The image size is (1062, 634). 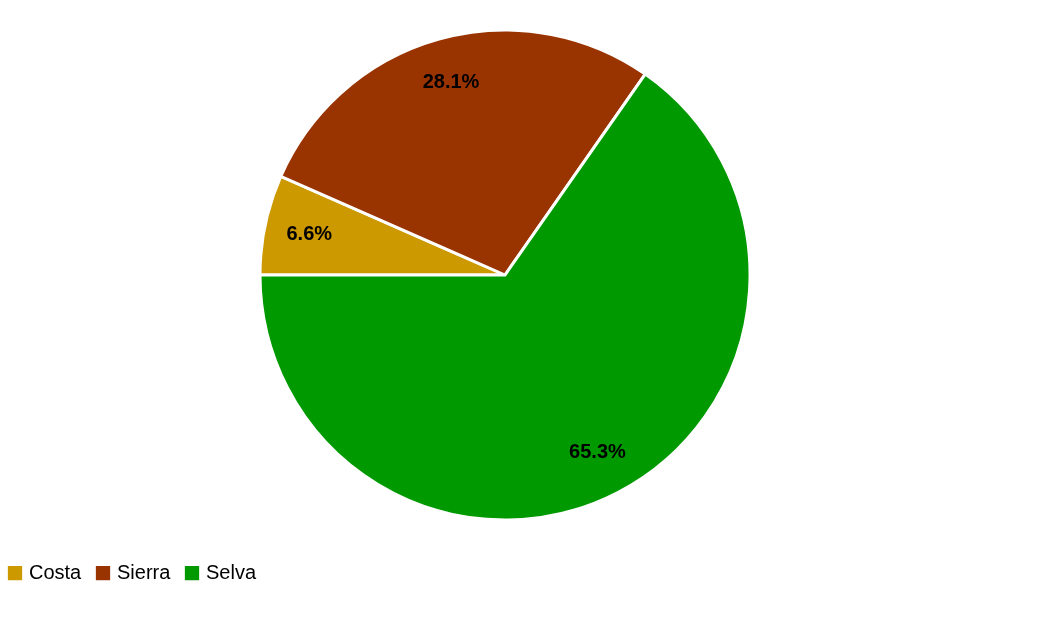 What do you see at coordinates (451, 81) in the screenshot?
I see `data-label: 28.1%` at bounding box center [451, 81].